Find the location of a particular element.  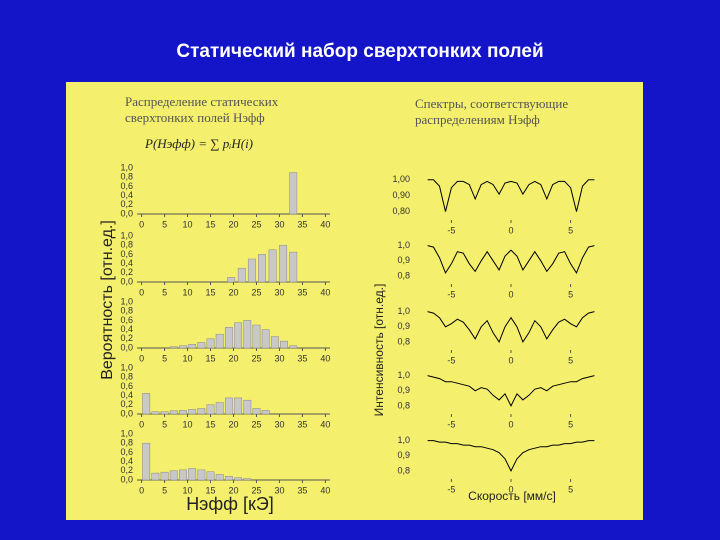

y-tick-label: 1,00 is located at coordinates (401, 179).